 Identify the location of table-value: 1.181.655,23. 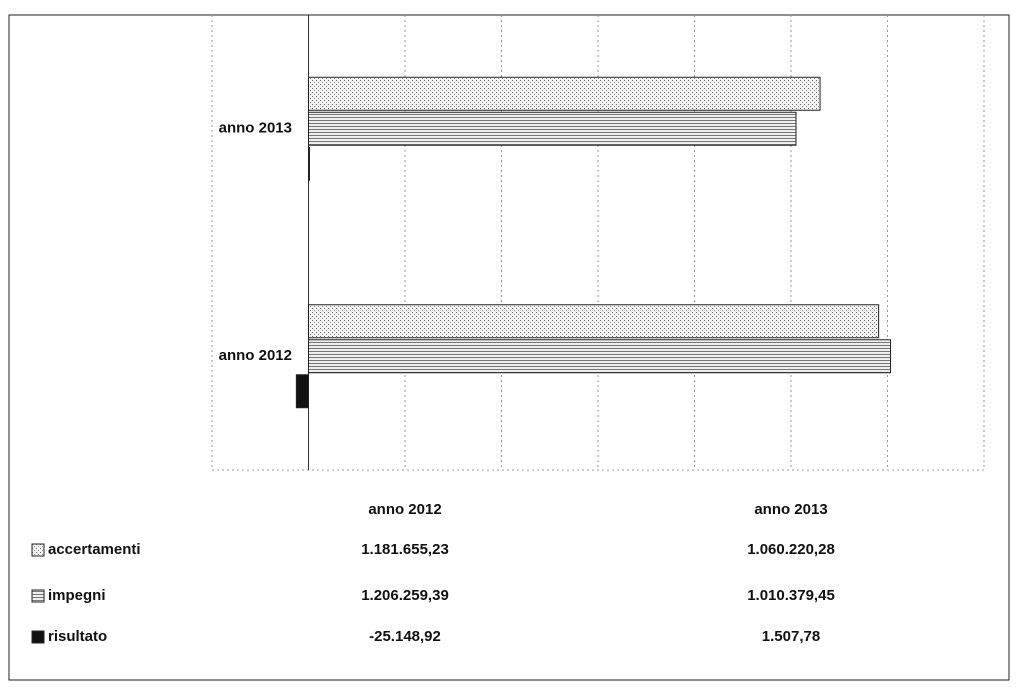
(405, 549).